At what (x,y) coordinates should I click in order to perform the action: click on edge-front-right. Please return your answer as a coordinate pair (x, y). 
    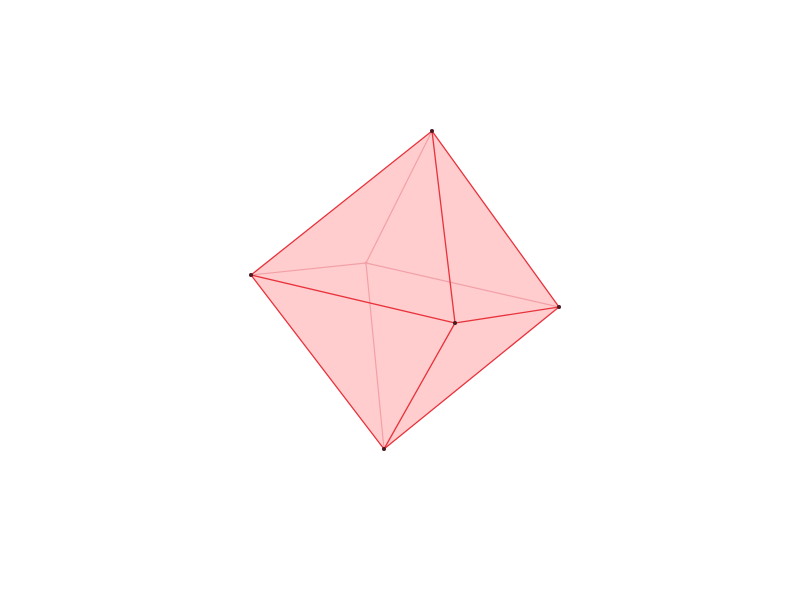
    Looking at the image, I should click on (507, 315).